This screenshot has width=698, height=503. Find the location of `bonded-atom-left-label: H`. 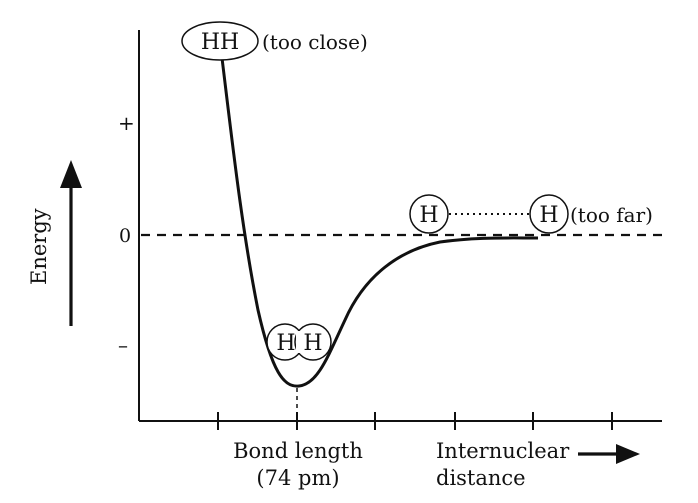

bonded-atom-left-label: H is located at coordinates (285, 343).